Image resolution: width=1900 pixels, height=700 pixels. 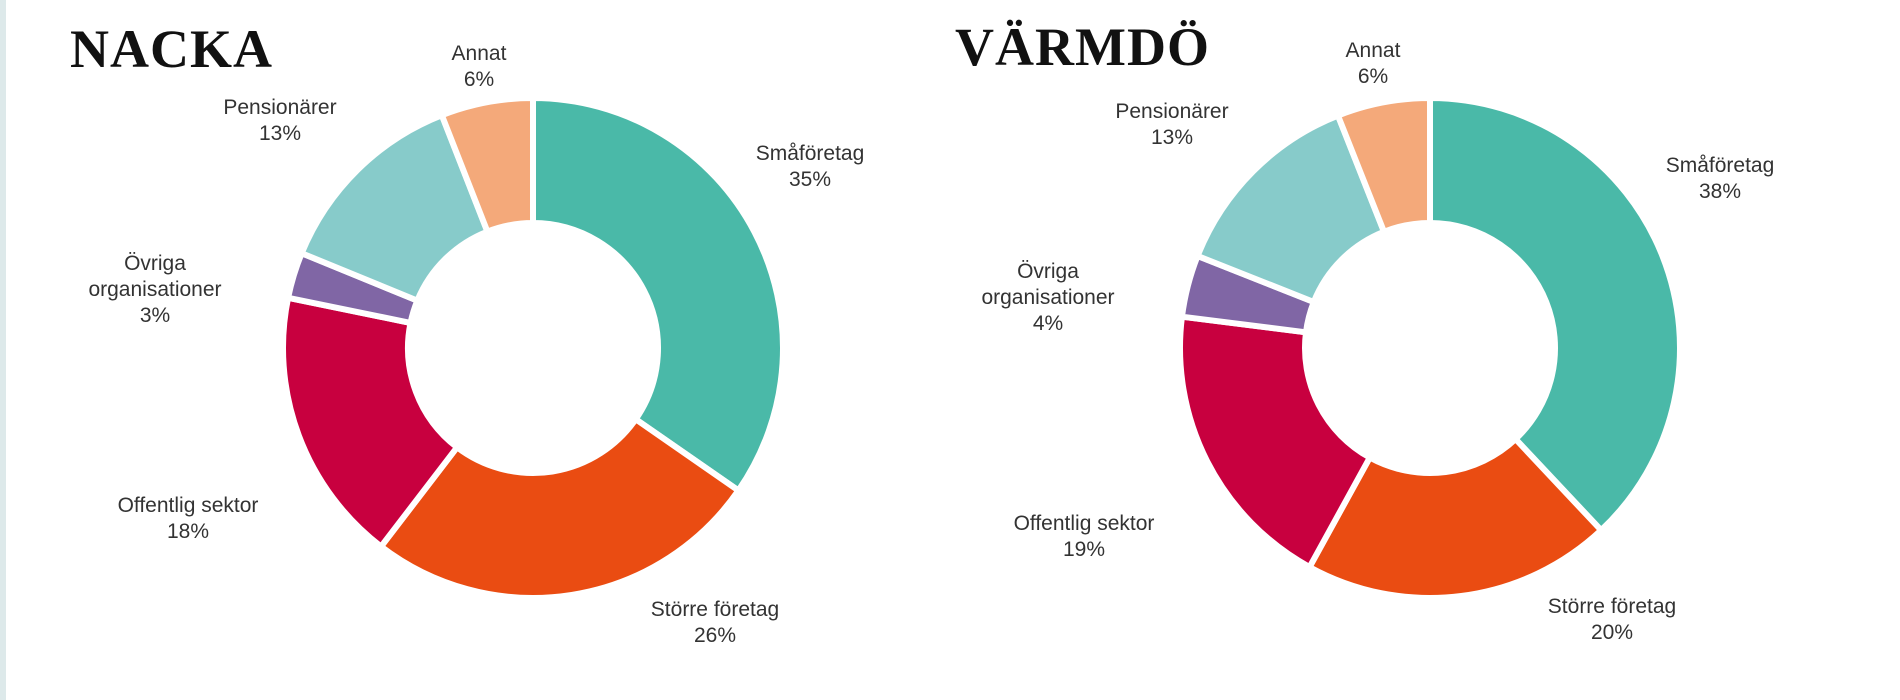 I want to click on page-edge-strip, so click(x=3, y=350).